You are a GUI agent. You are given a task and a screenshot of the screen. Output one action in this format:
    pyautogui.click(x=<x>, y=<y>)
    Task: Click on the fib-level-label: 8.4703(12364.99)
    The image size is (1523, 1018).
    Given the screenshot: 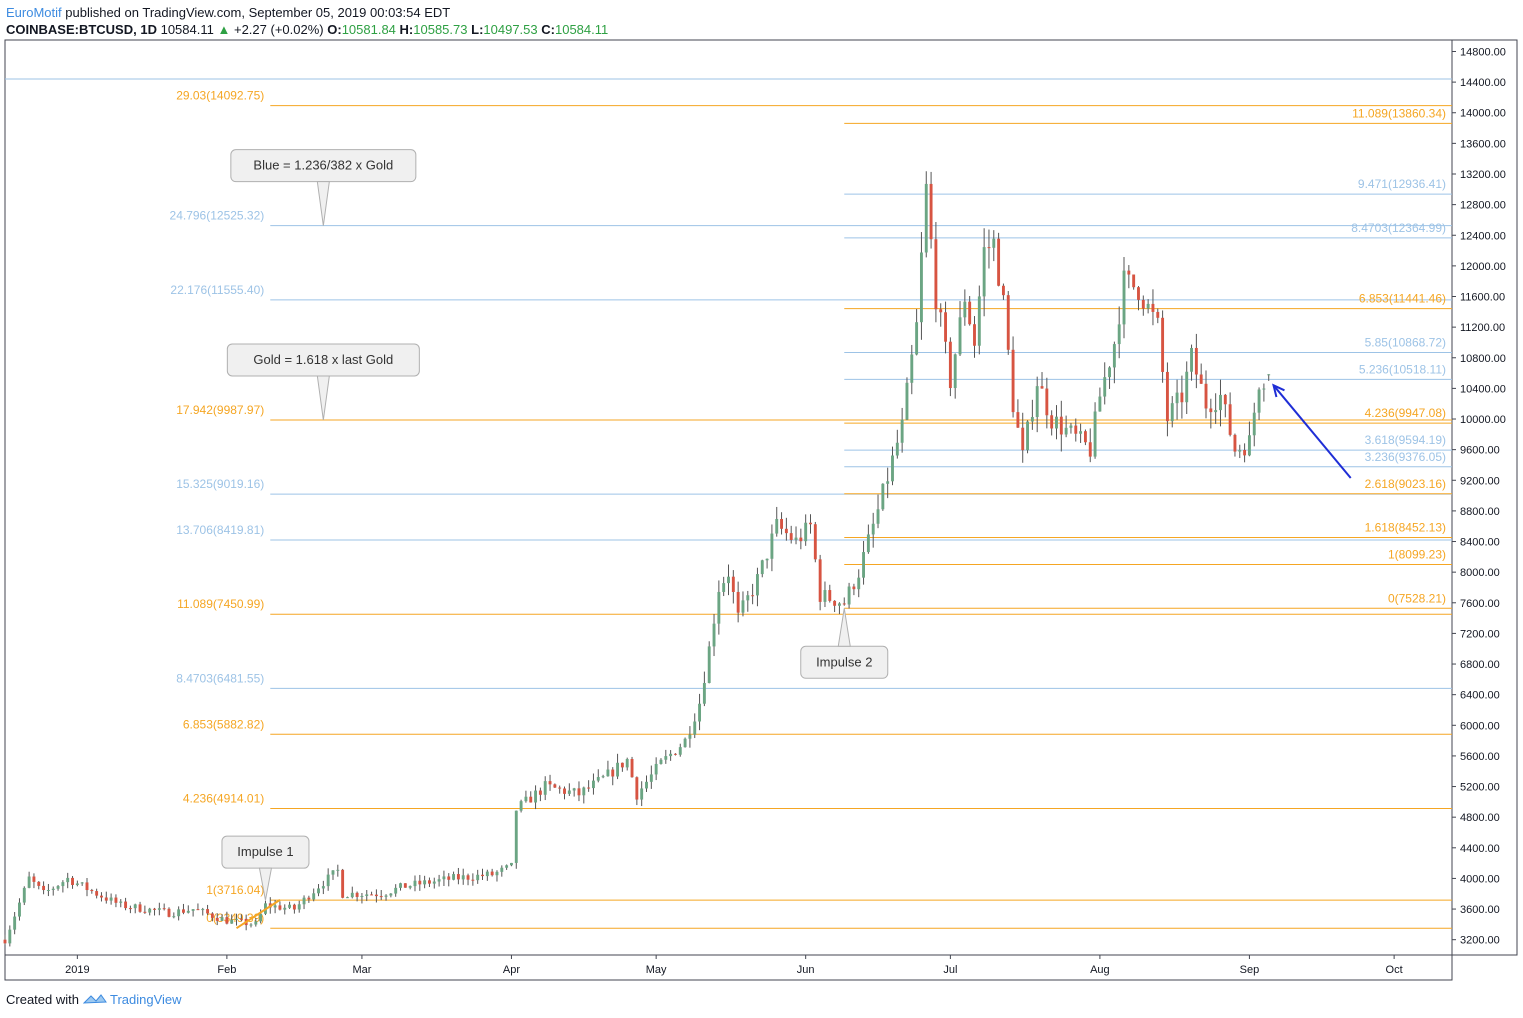 What is the action you would take?
    pyautogui.click(x=1398, y=228)
    